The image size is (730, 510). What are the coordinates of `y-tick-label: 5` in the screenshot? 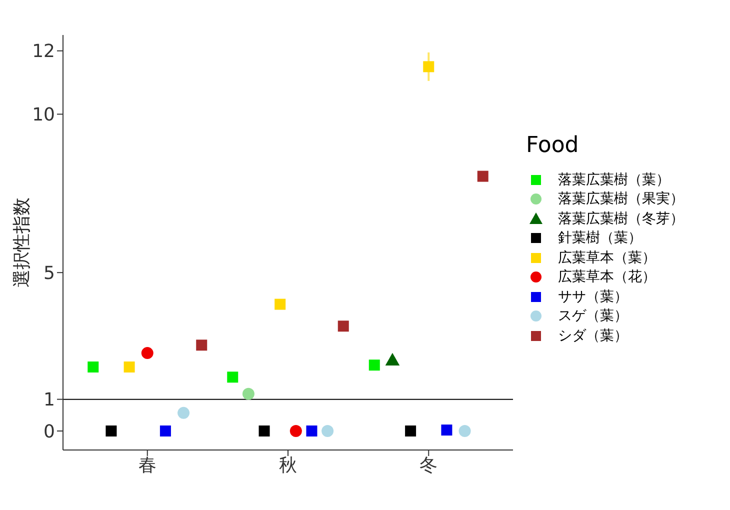 It's located at (49, 273).